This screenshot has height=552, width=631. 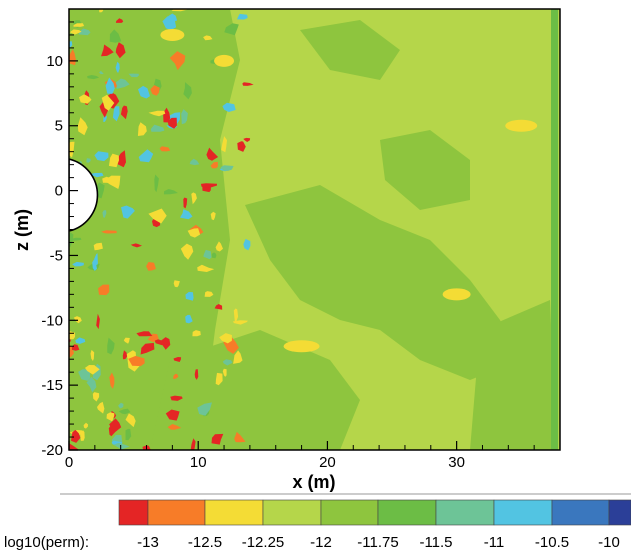 What do you see at coordinates (263, 542) in the screenshot?
I see `legend-tick-label: -12.25` at bounding box center [263, 542].